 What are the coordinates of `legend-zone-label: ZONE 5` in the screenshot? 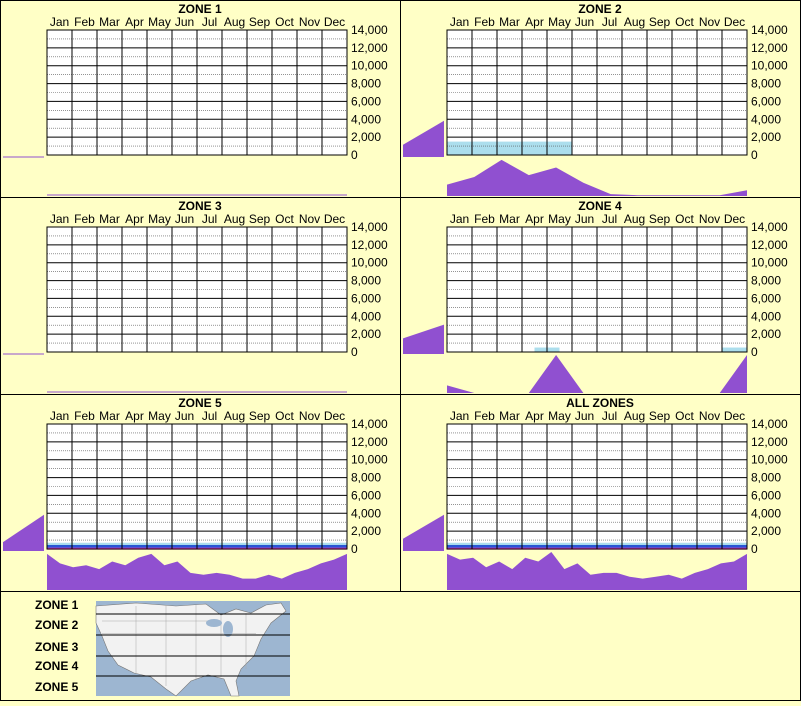 It's located at (57, 687).